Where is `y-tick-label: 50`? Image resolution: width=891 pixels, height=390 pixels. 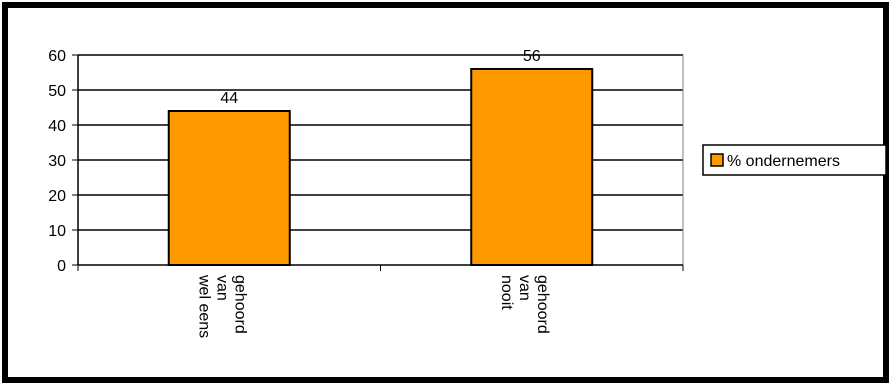 y-tick-label: 50 is located at coordinates (57, 91).